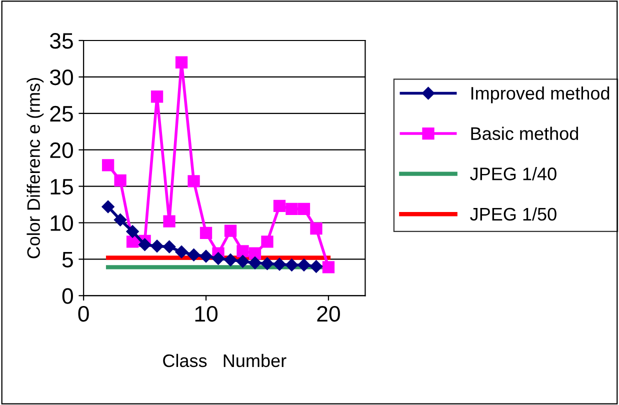 Image resolution: width=619 pixels, height=405 pixels. What do you see at coordinates (540, 95) in the screenshot?
I see `legend-label: Improved method` at bounding box center [540, 95].